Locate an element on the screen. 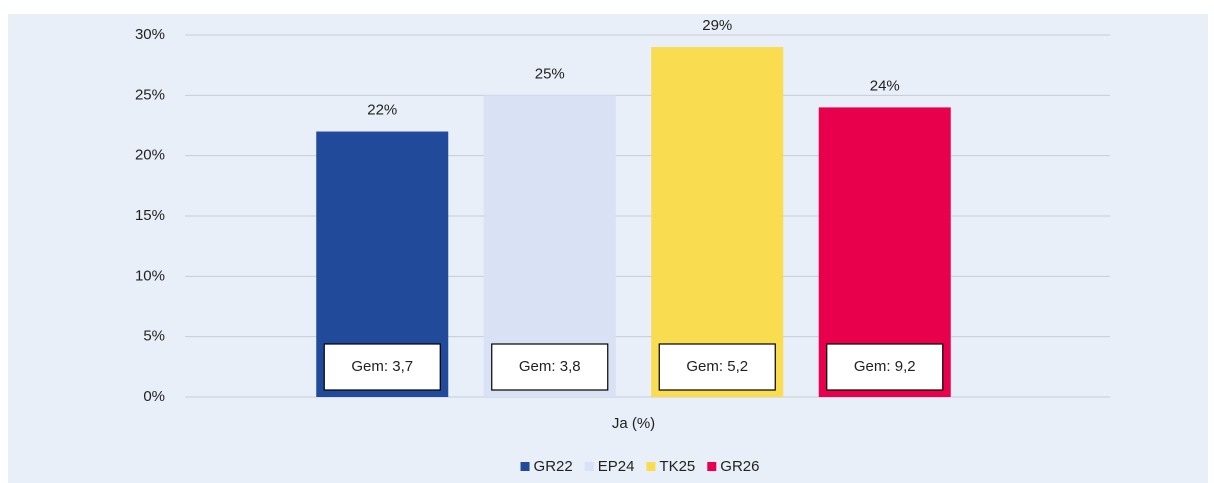 The width and height of the screenshot is (1214, 483). value-label: 24% is located at coordinates (885, 85).